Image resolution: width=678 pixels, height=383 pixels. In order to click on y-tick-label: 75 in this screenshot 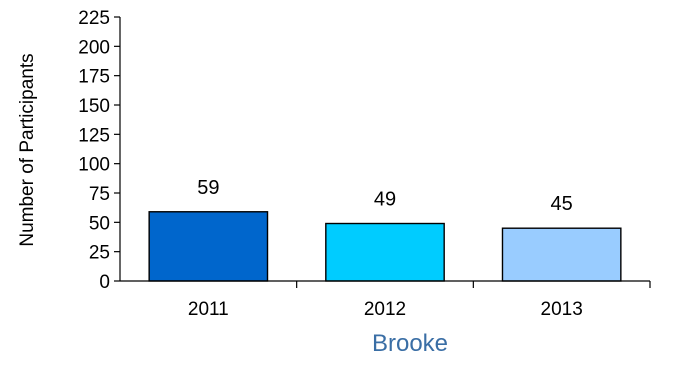, I will do `click(99, 194)`.